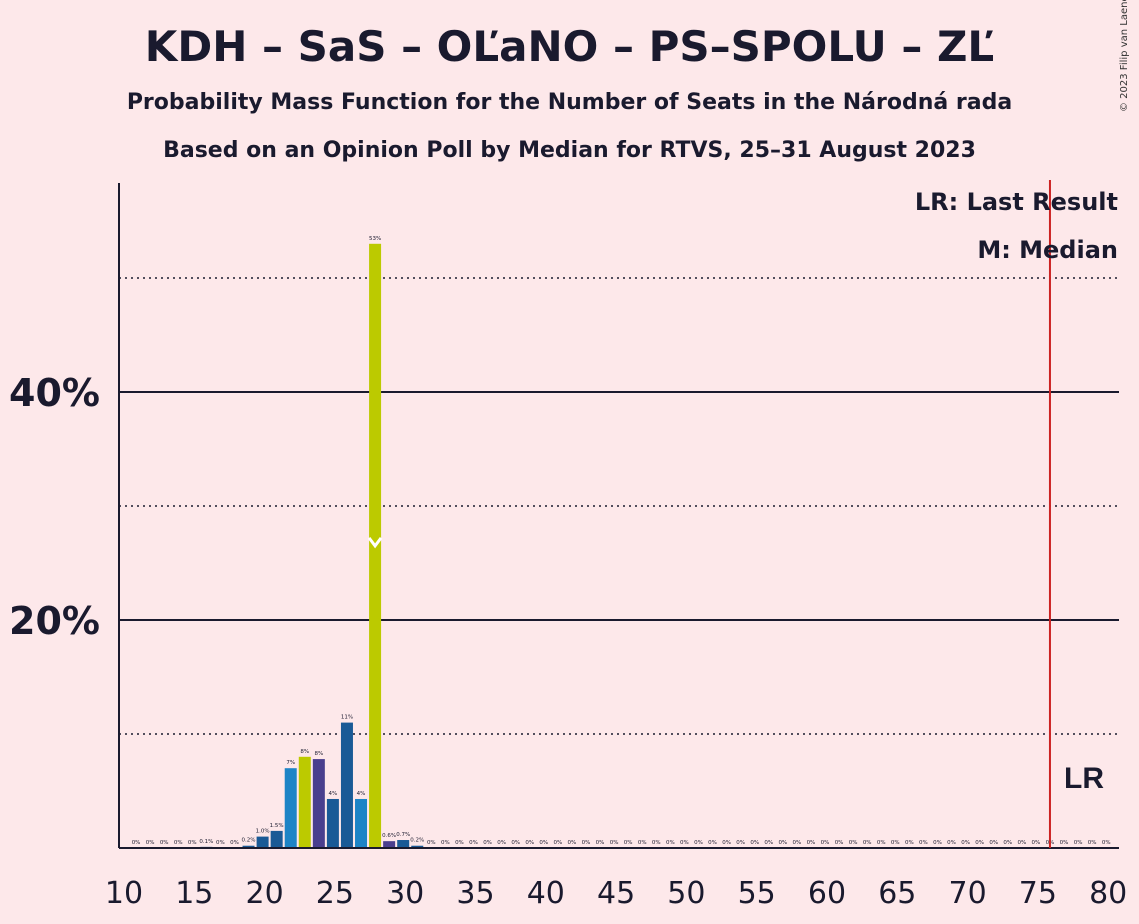 This screenshot has width=1139, height=924. Describe the element at coordinates (825, 843) in the screenshot. I see `bar-label-seats-60: 0%` at that location.